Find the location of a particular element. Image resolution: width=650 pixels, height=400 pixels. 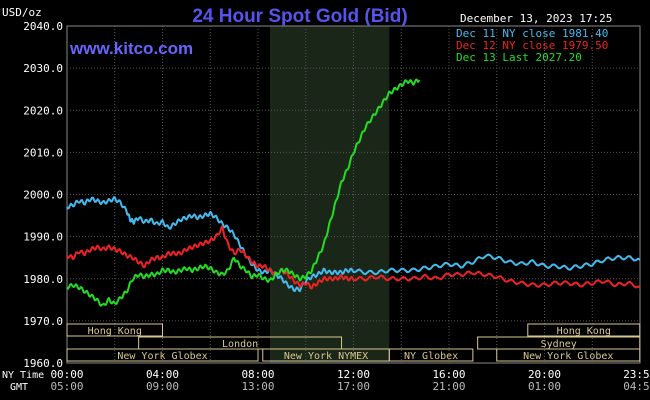

market-session-label: NY Globex is located at coordinates (431, 356).